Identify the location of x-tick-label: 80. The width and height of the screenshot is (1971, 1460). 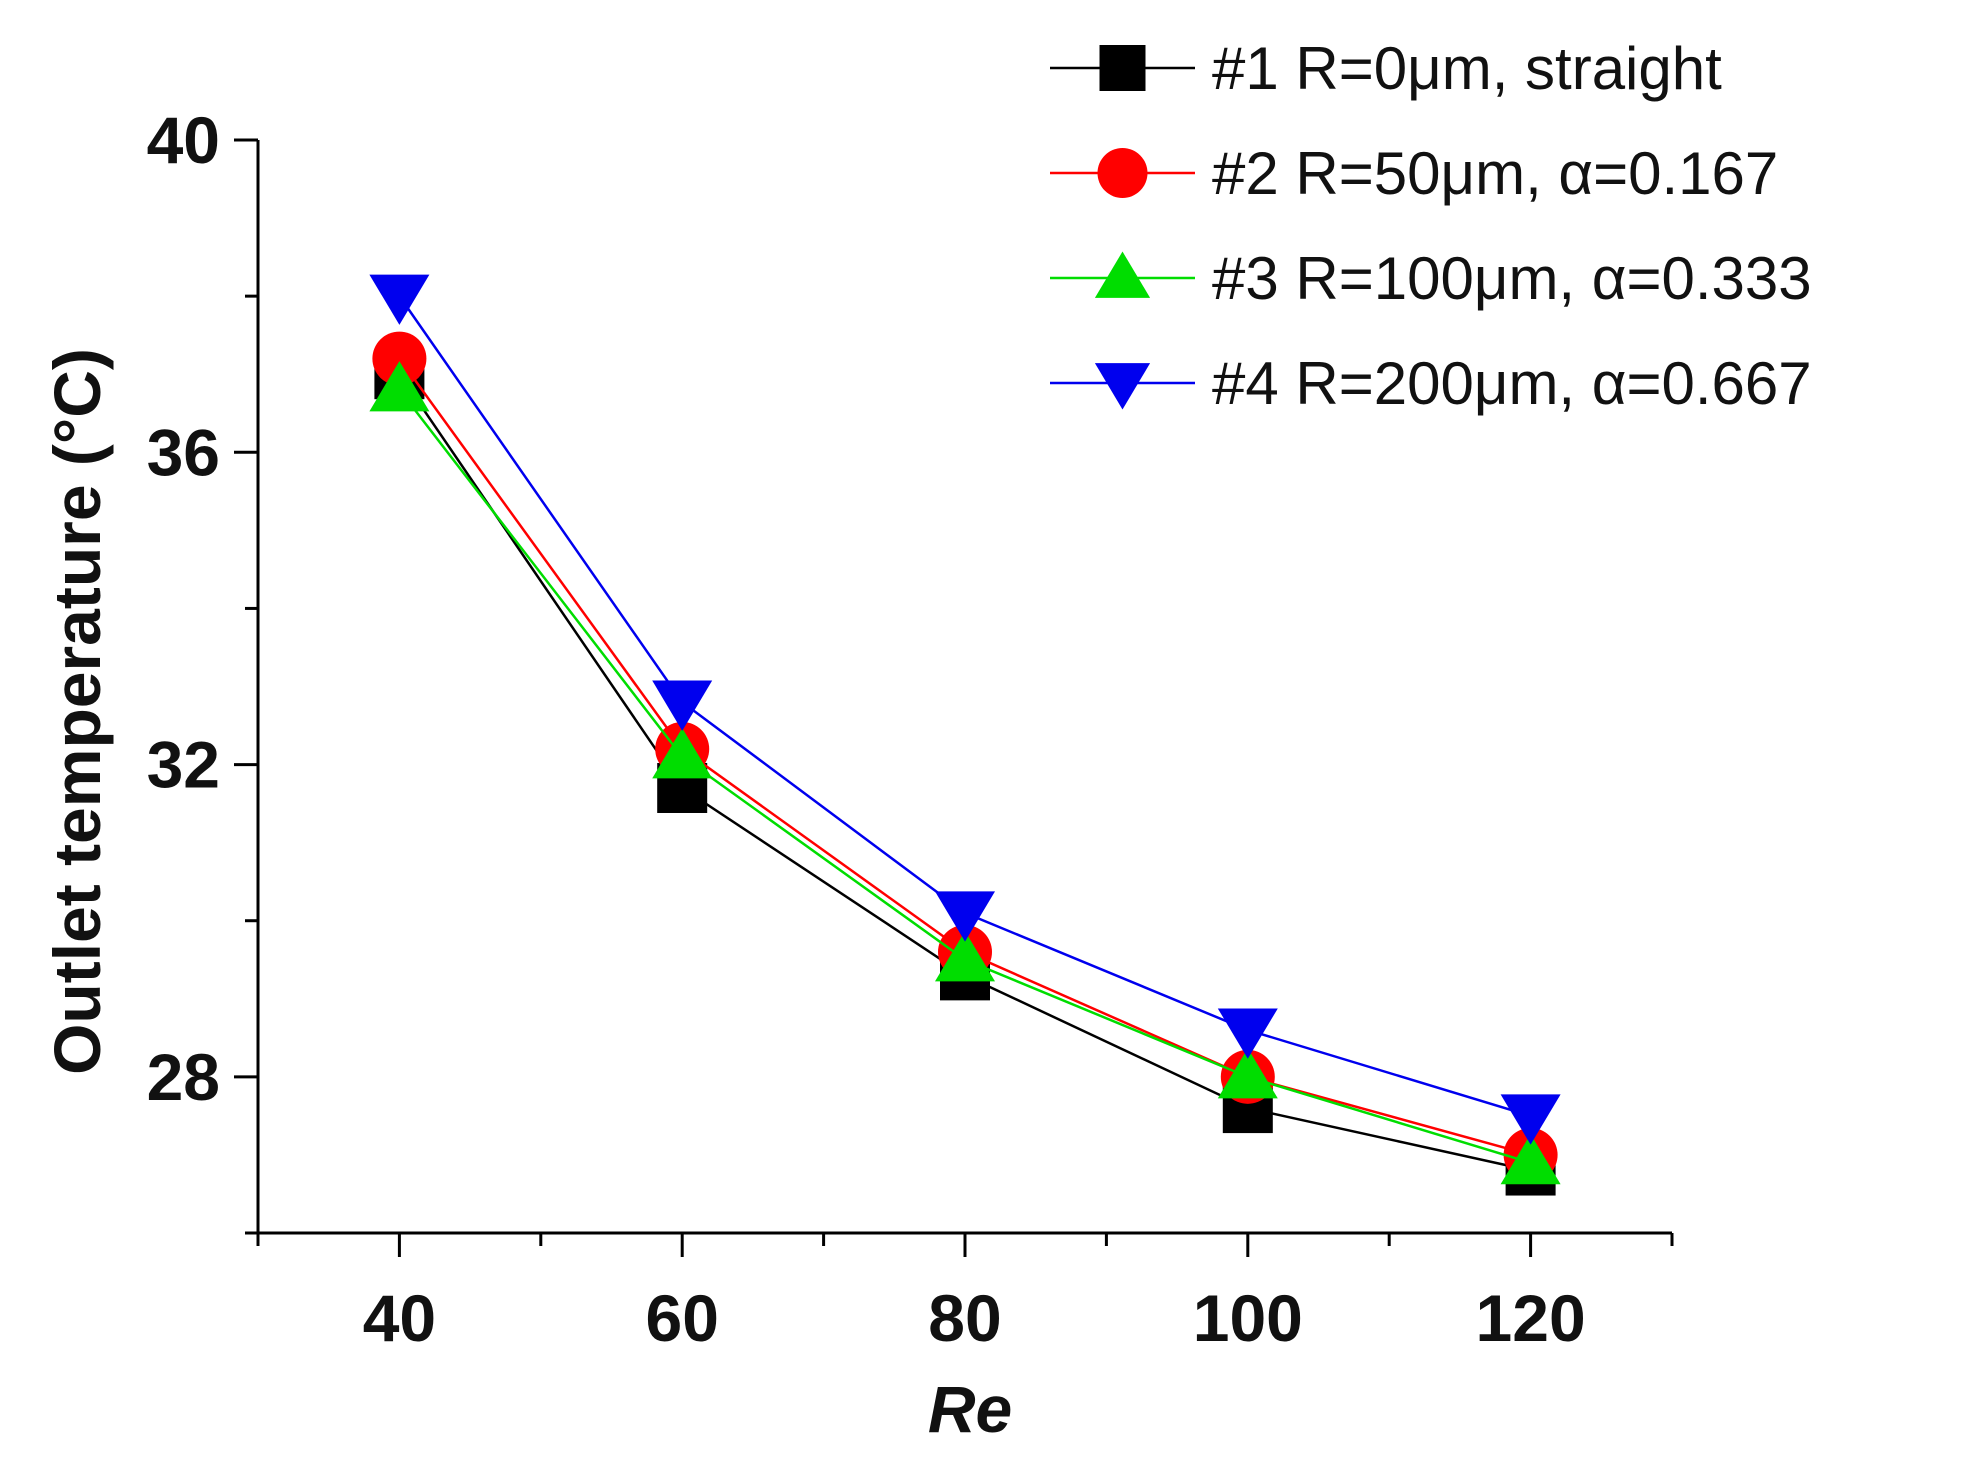
(964, 1318).